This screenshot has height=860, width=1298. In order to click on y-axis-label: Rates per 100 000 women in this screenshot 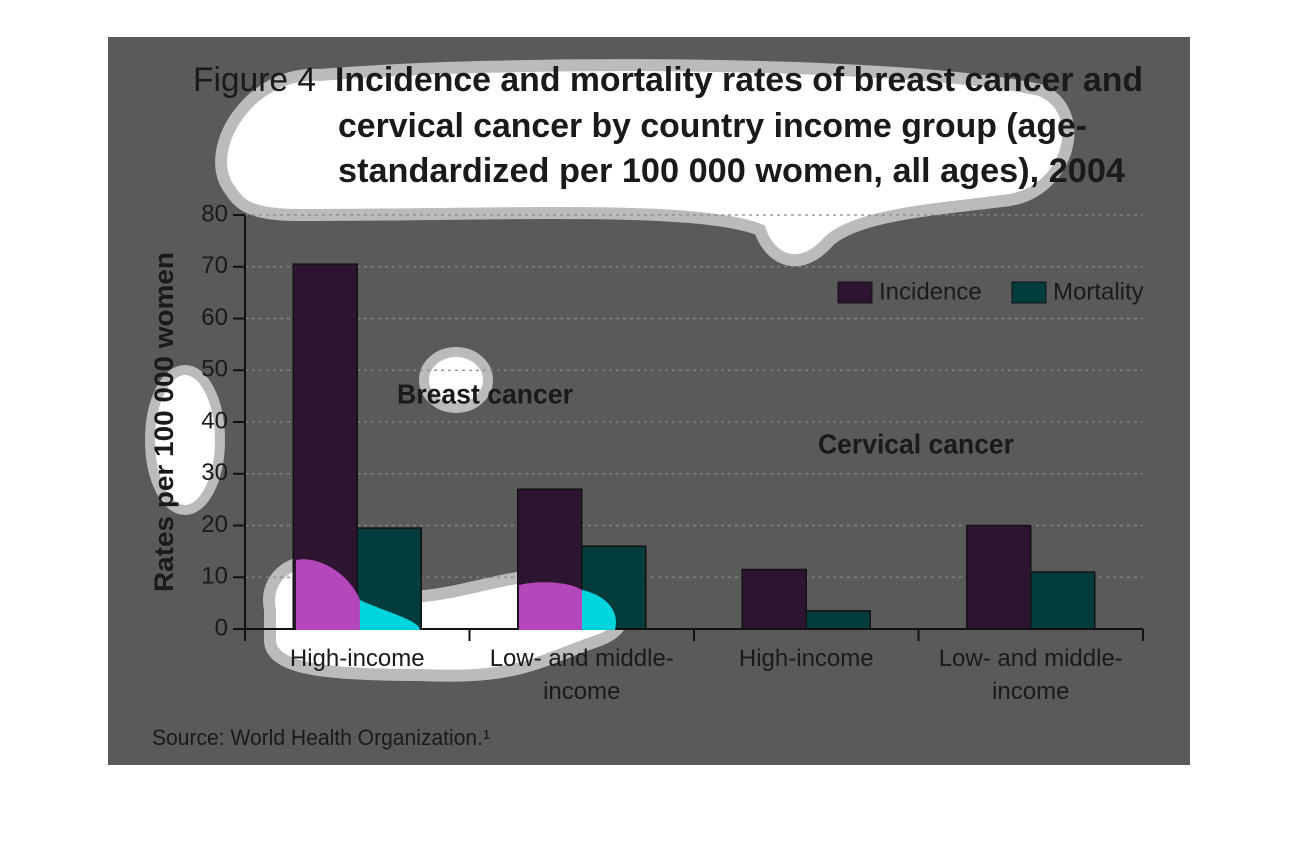, I will do `click(164, 422)`.